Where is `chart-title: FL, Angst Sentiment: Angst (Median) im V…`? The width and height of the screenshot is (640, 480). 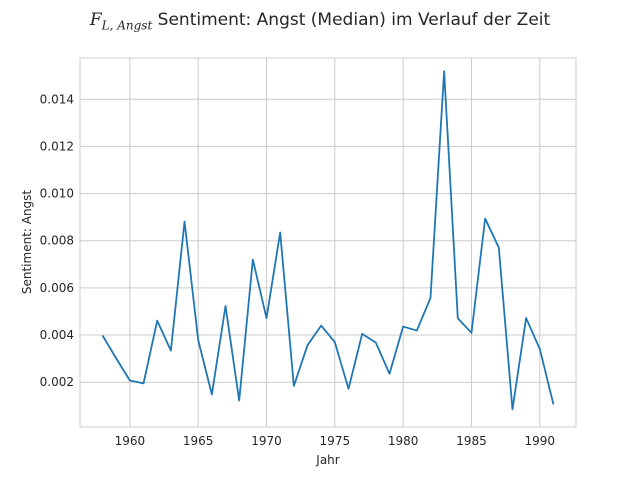 chart-title: FL, Angst Sentiment: Angst (Median) im V… is located at coordinates (320, 21).